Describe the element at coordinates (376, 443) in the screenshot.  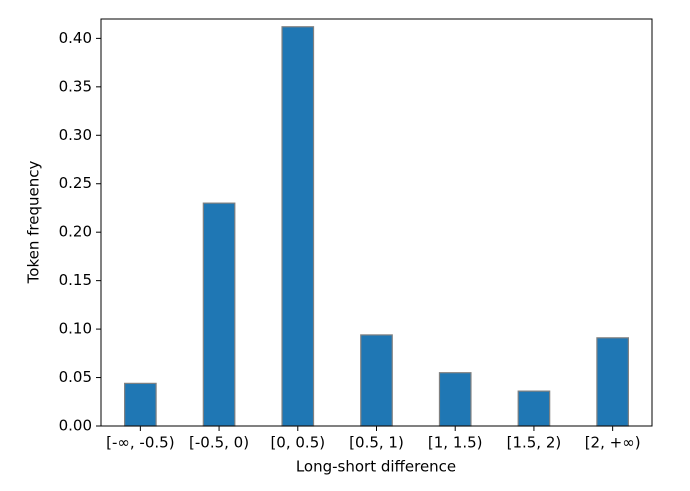
I see `x-tick-label: [0.5, 1)` at that location.